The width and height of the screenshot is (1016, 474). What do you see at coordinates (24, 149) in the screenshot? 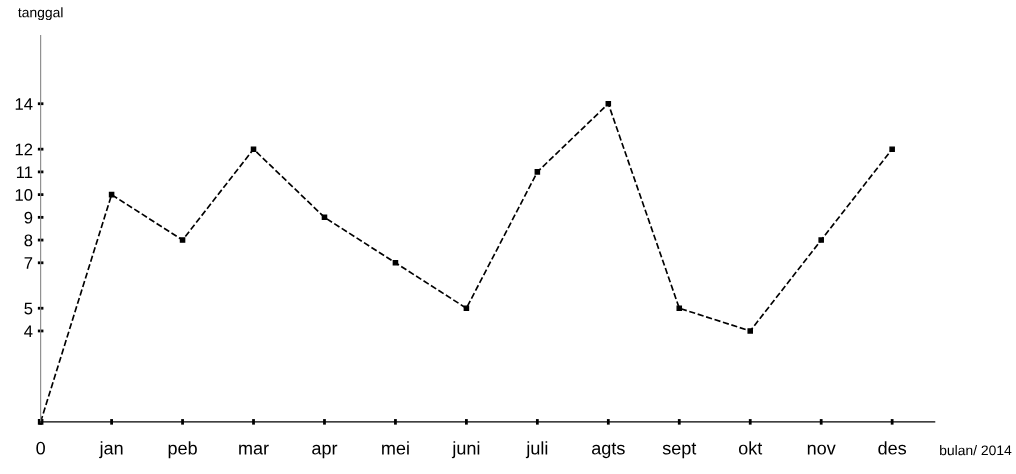
I see `y-tick-label: 12` at bounding box center [24, 149].